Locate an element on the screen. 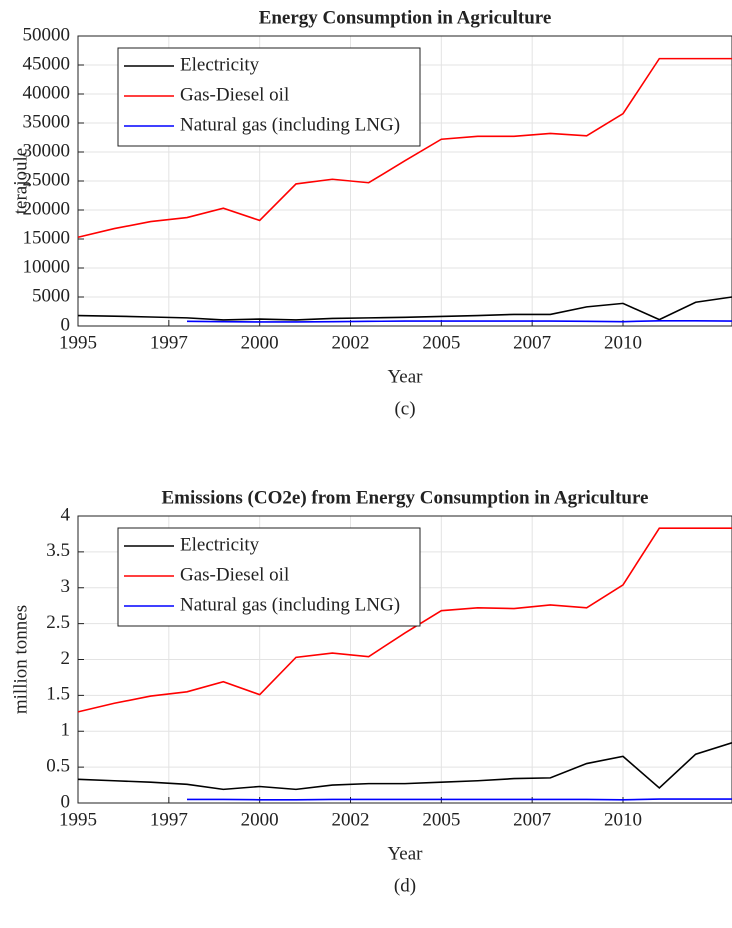 The height and width of the screenshot is (928, 732). y-tick-label: 40000 is located at coordinates (47, 92).